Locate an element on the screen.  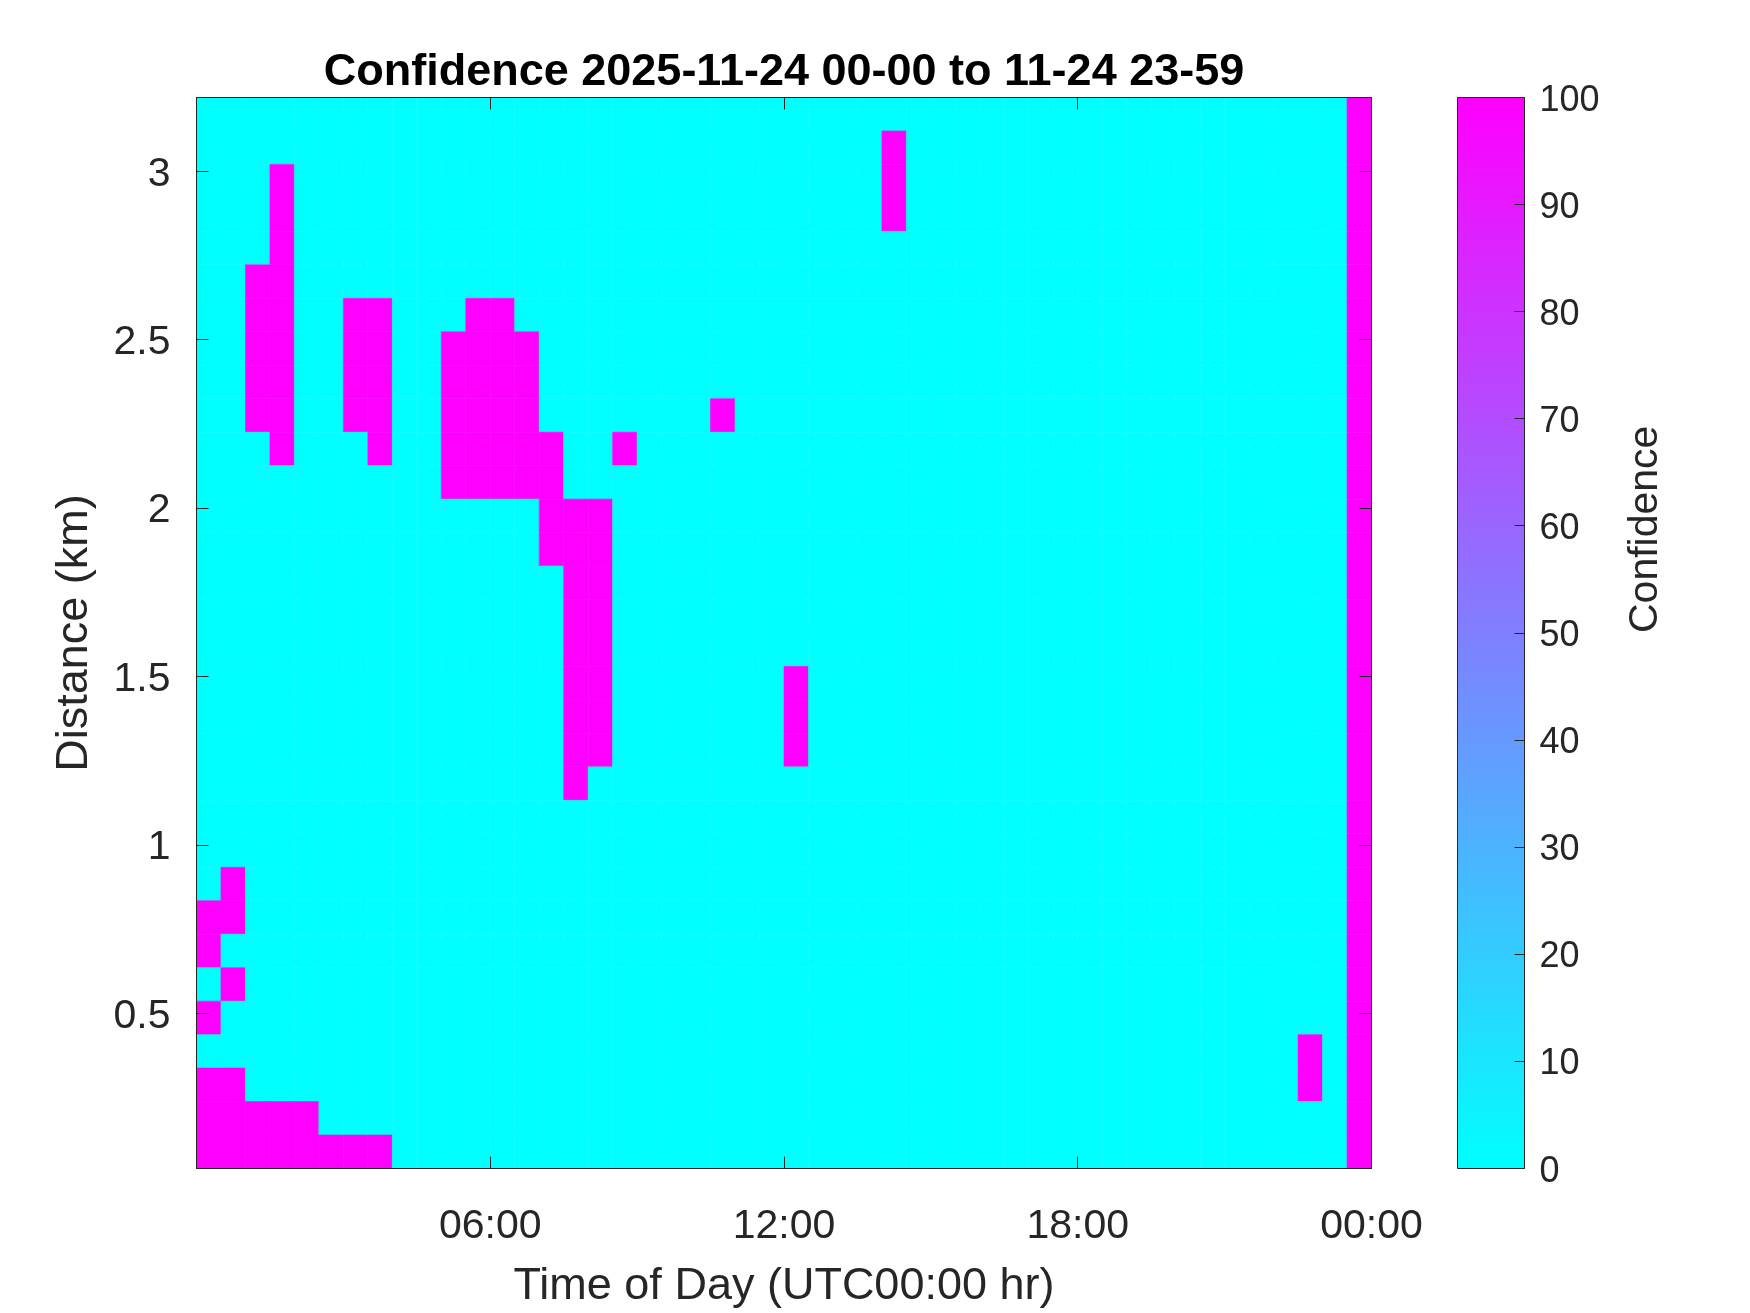
y-axis-title: Distance (km) is located at coordinates (71, 633).